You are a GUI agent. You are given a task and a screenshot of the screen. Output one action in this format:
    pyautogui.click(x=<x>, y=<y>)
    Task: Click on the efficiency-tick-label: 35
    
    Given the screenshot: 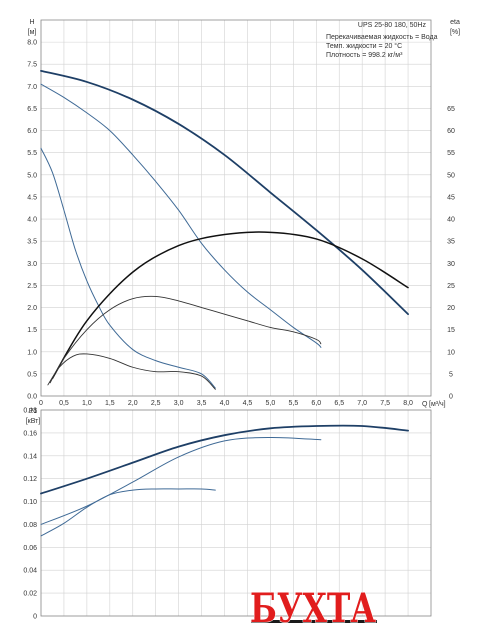 What is the action you would take?
    pyautogui.click(x=451, y=242)
    